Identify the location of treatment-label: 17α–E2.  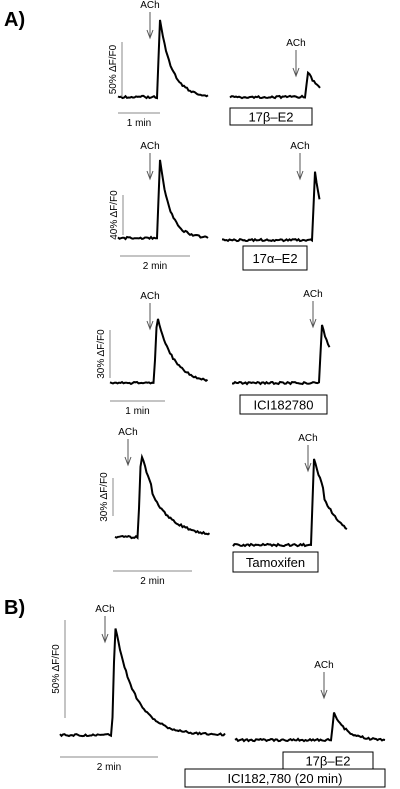
(274, 258).